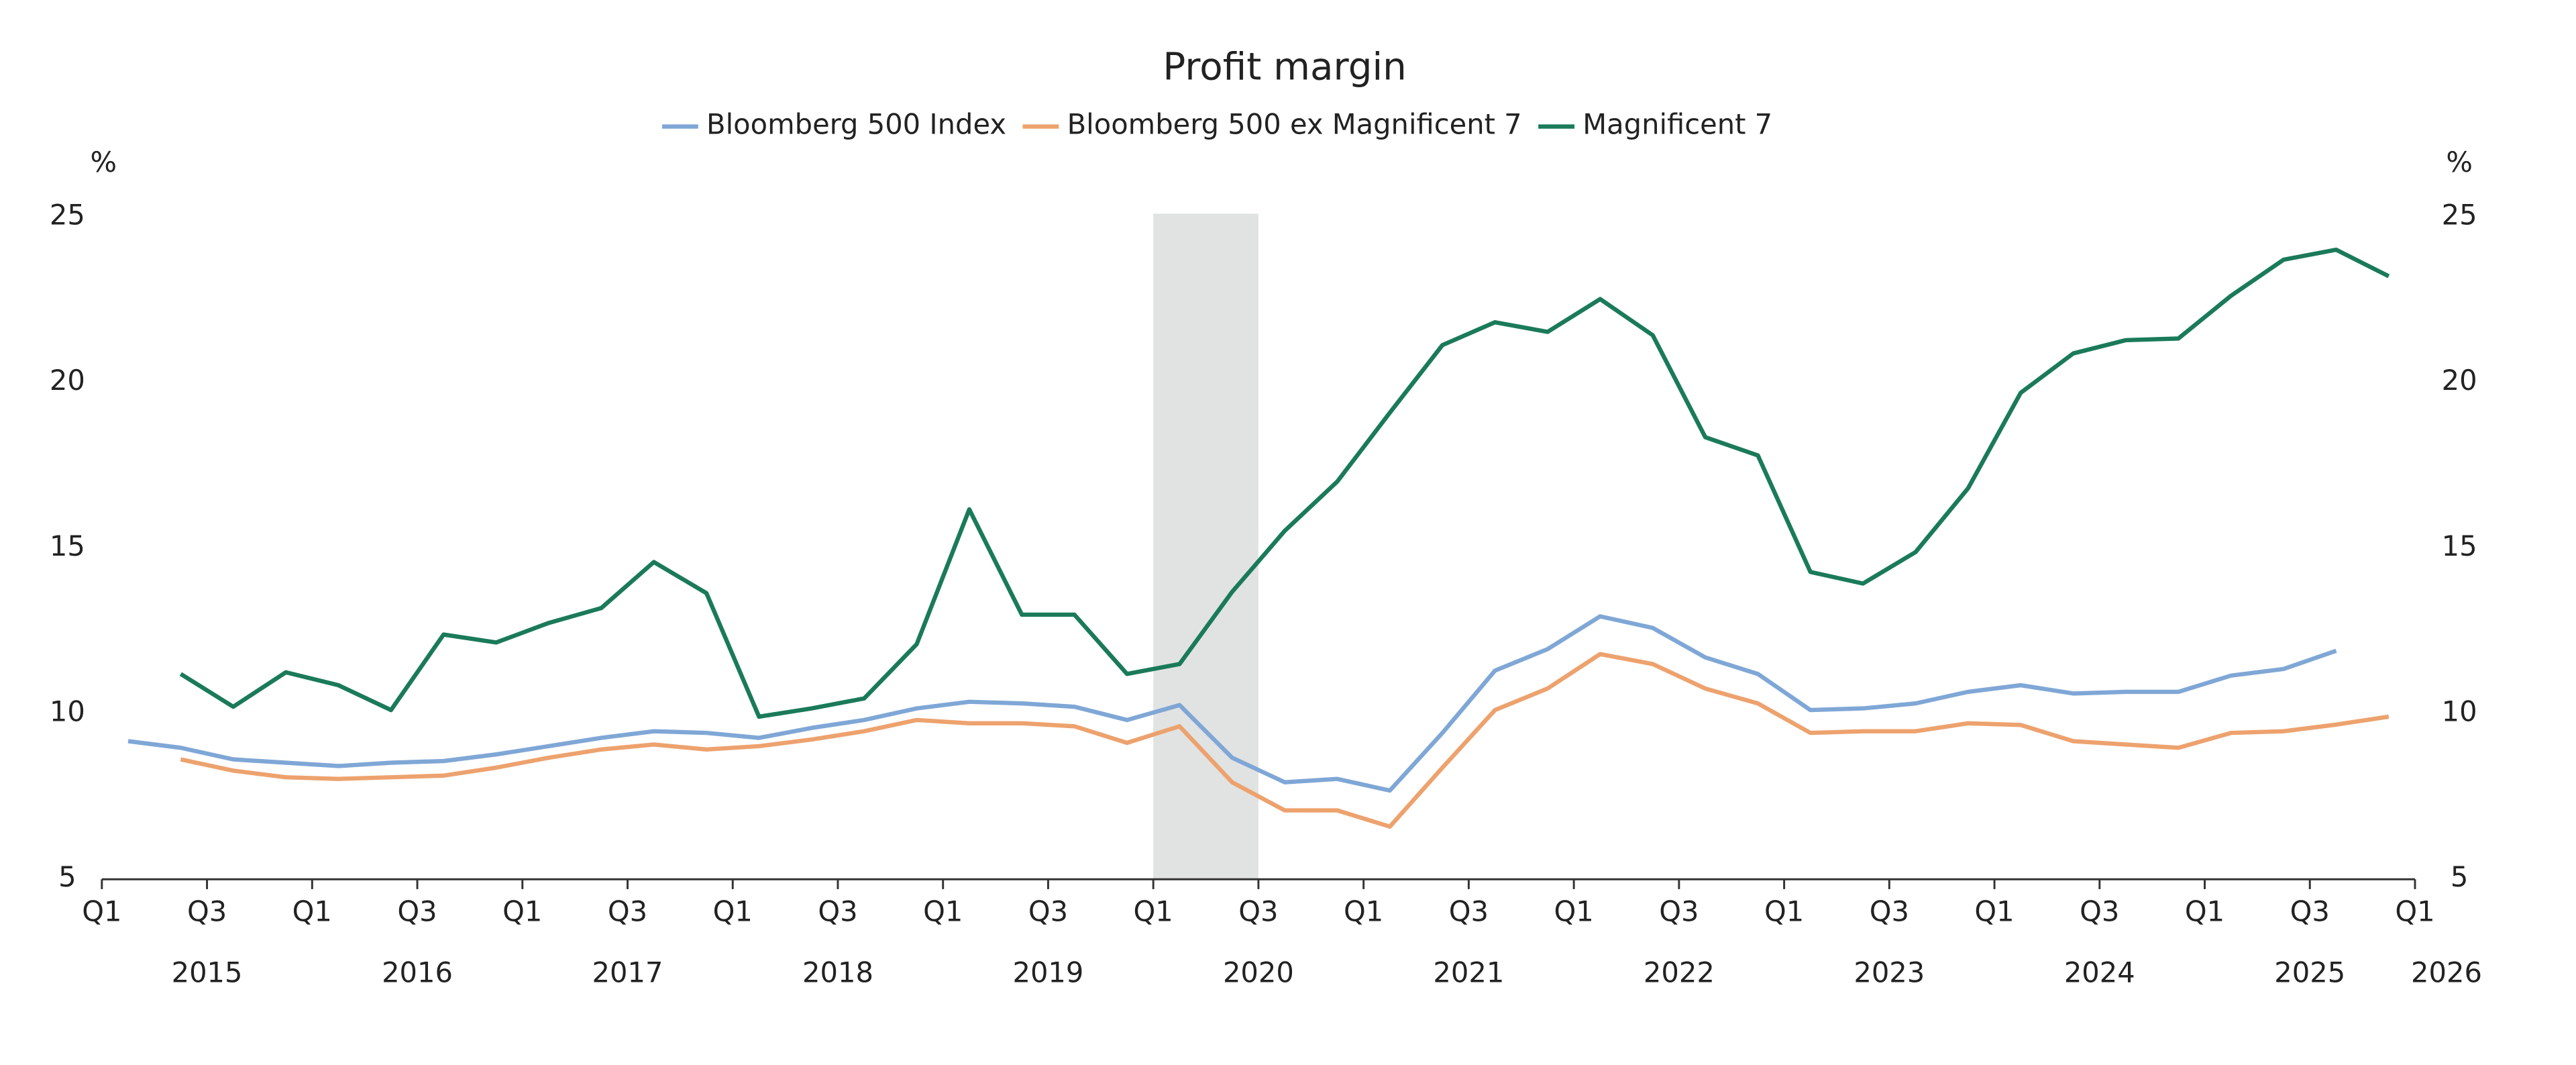  I want to click on x-year-label: 2015, so click(207, 972).